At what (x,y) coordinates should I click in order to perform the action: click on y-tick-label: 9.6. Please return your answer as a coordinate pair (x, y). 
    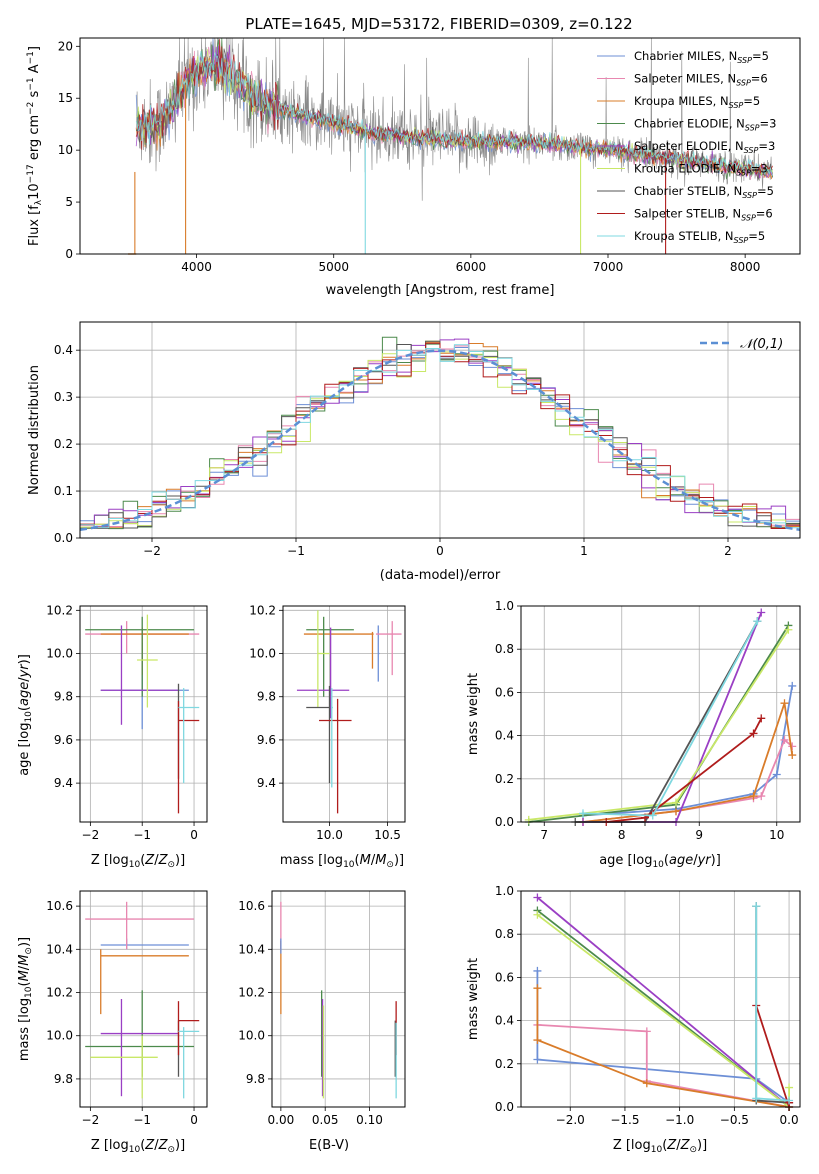
    Looking at the image, I should click on (266, 740).